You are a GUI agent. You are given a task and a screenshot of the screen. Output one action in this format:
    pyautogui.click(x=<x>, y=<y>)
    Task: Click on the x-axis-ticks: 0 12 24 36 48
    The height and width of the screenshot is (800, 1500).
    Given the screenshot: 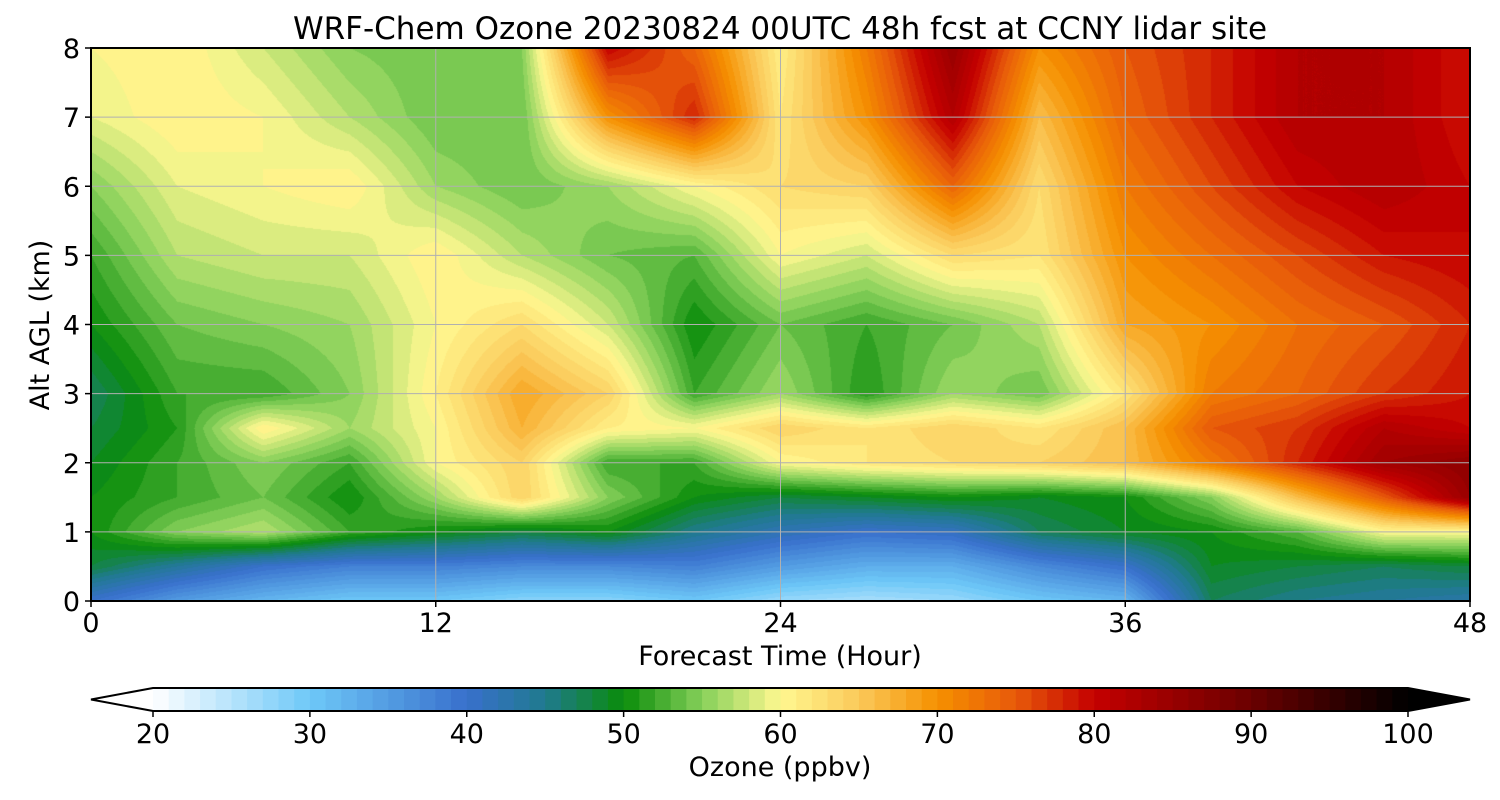 What is the action you would take?
    pyautogui.click(x=784, y=620)
    